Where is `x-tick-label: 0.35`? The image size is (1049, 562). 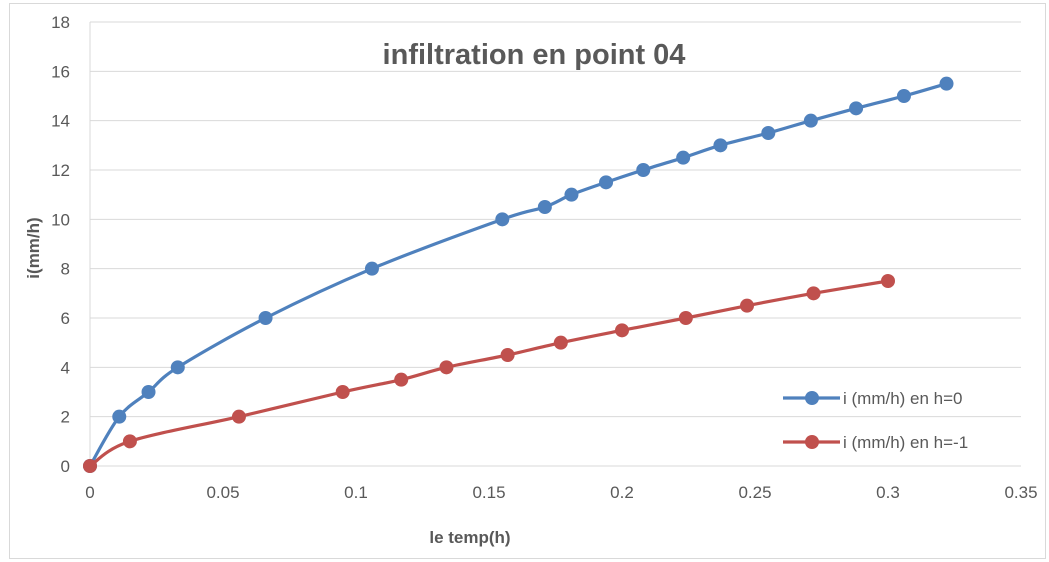
x-tick-label: 0.35 is located at coordinates (1020, 492).